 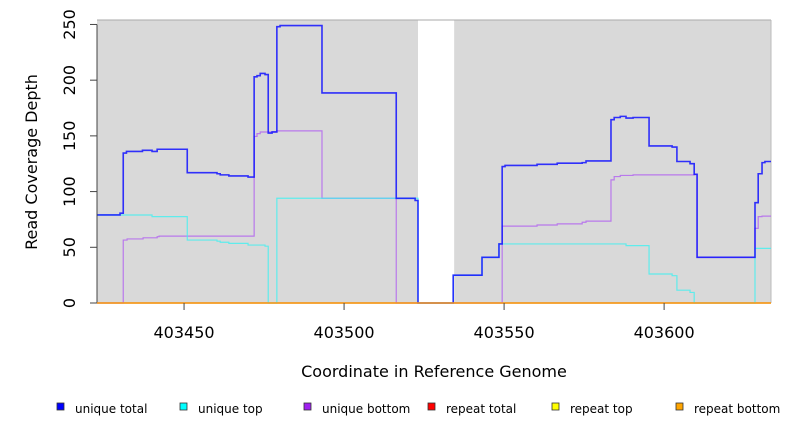 I want to click on y-axis-title: Read Coverage Depth, so click(x=31, y=162).